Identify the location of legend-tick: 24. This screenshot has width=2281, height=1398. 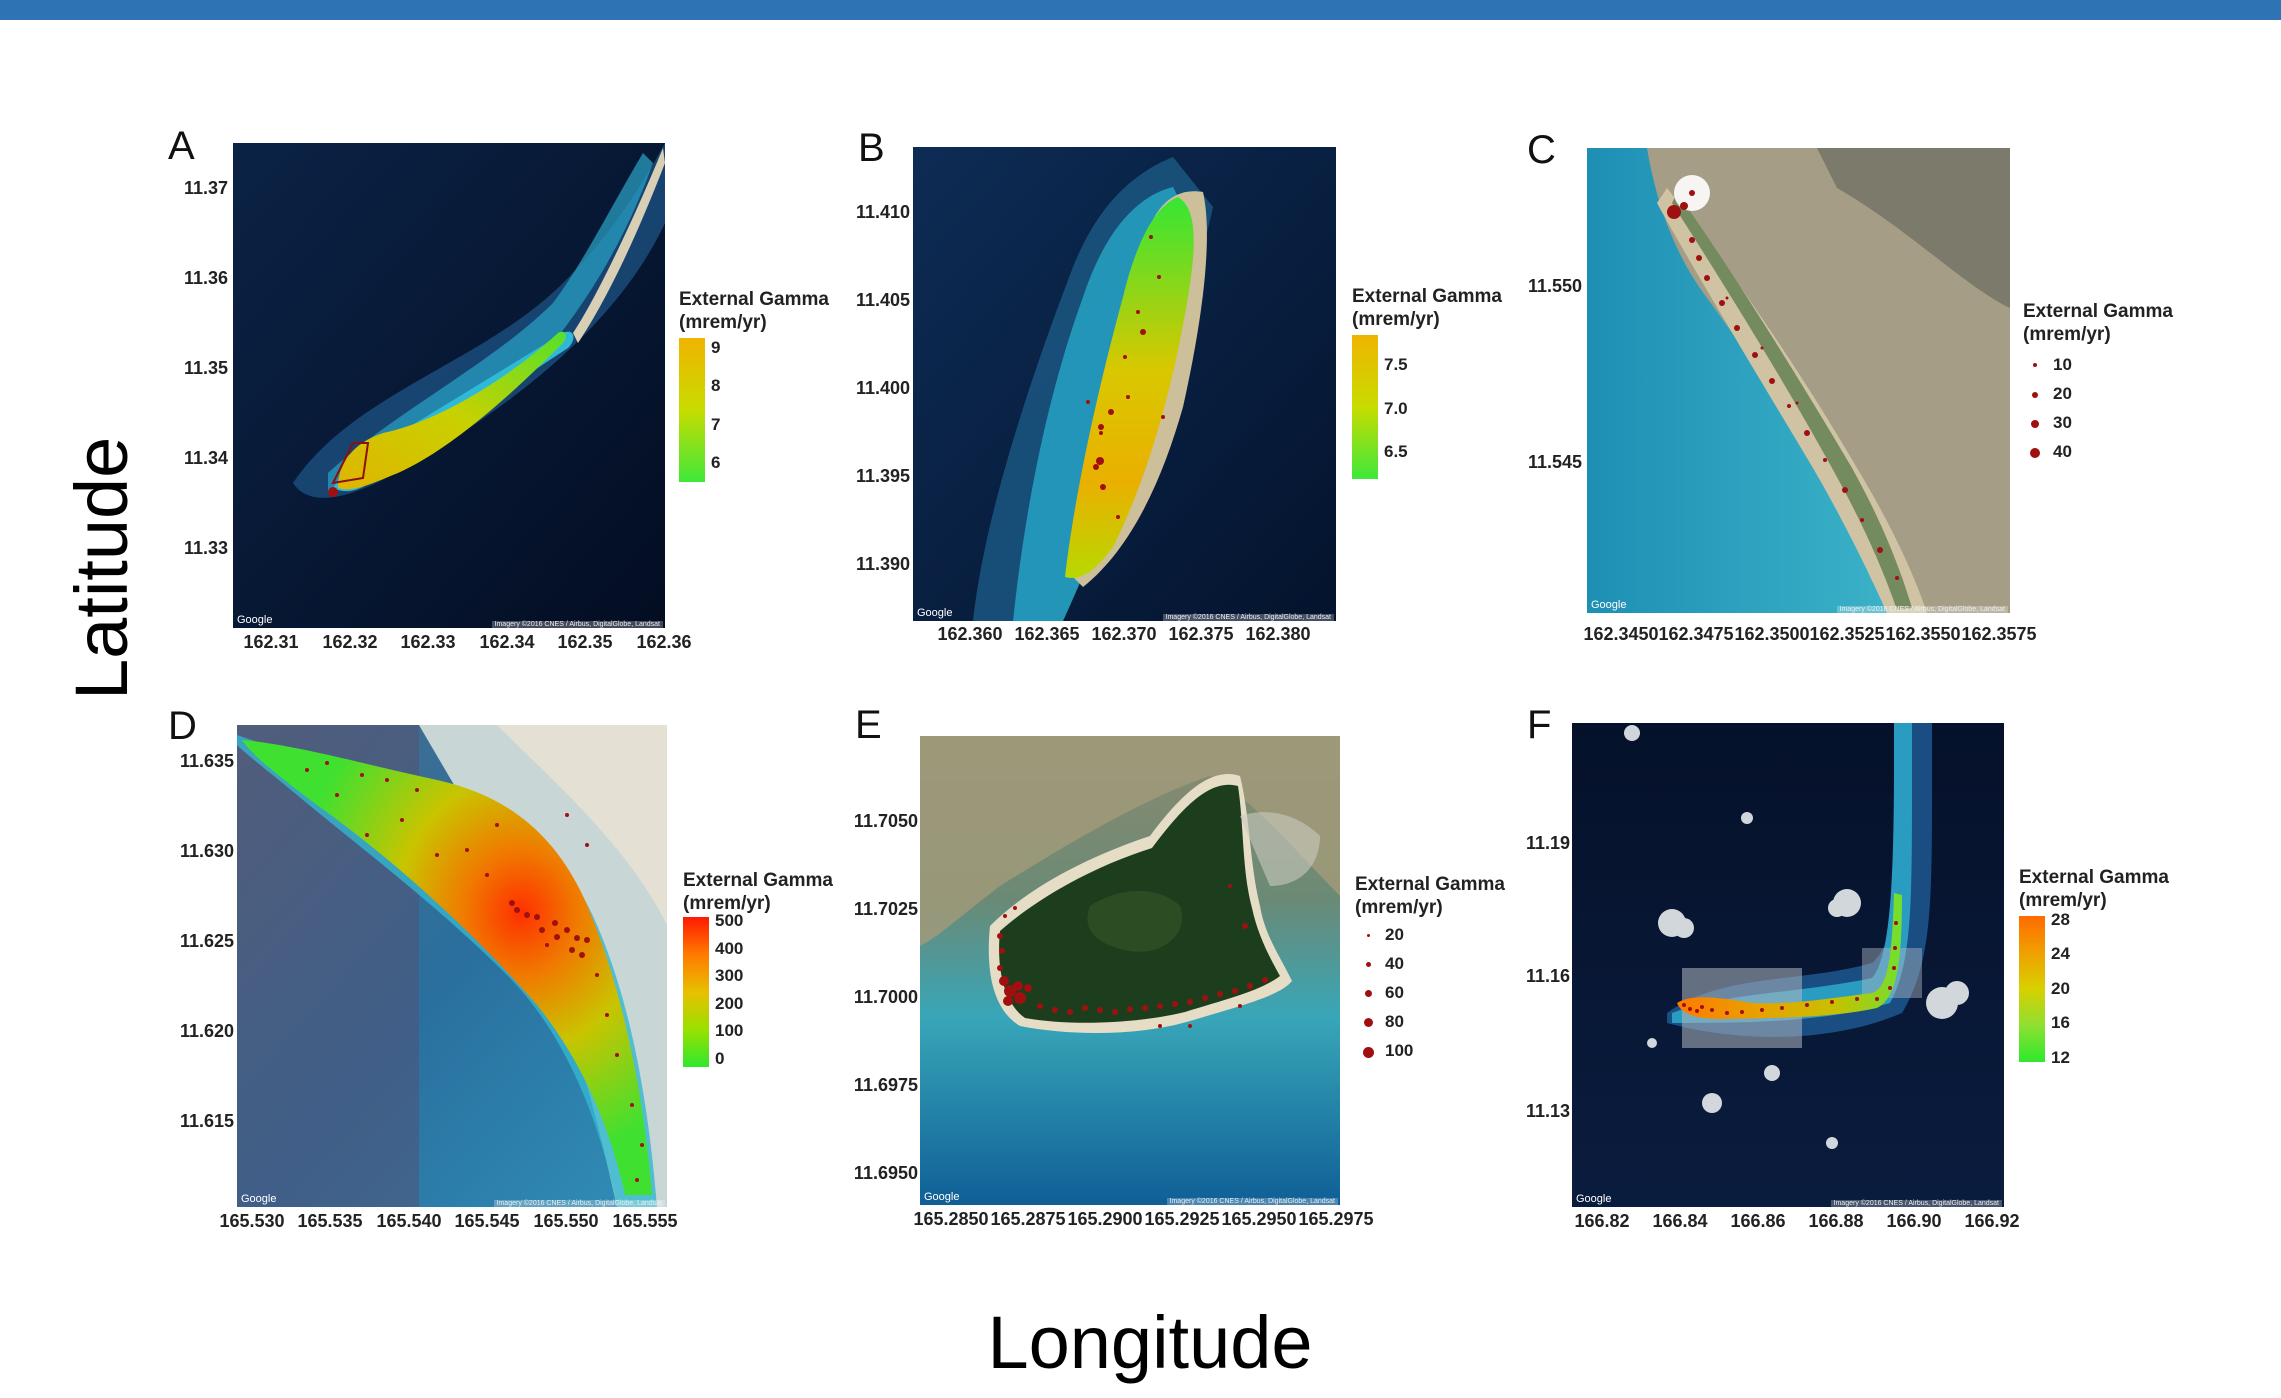
(2060, 953).